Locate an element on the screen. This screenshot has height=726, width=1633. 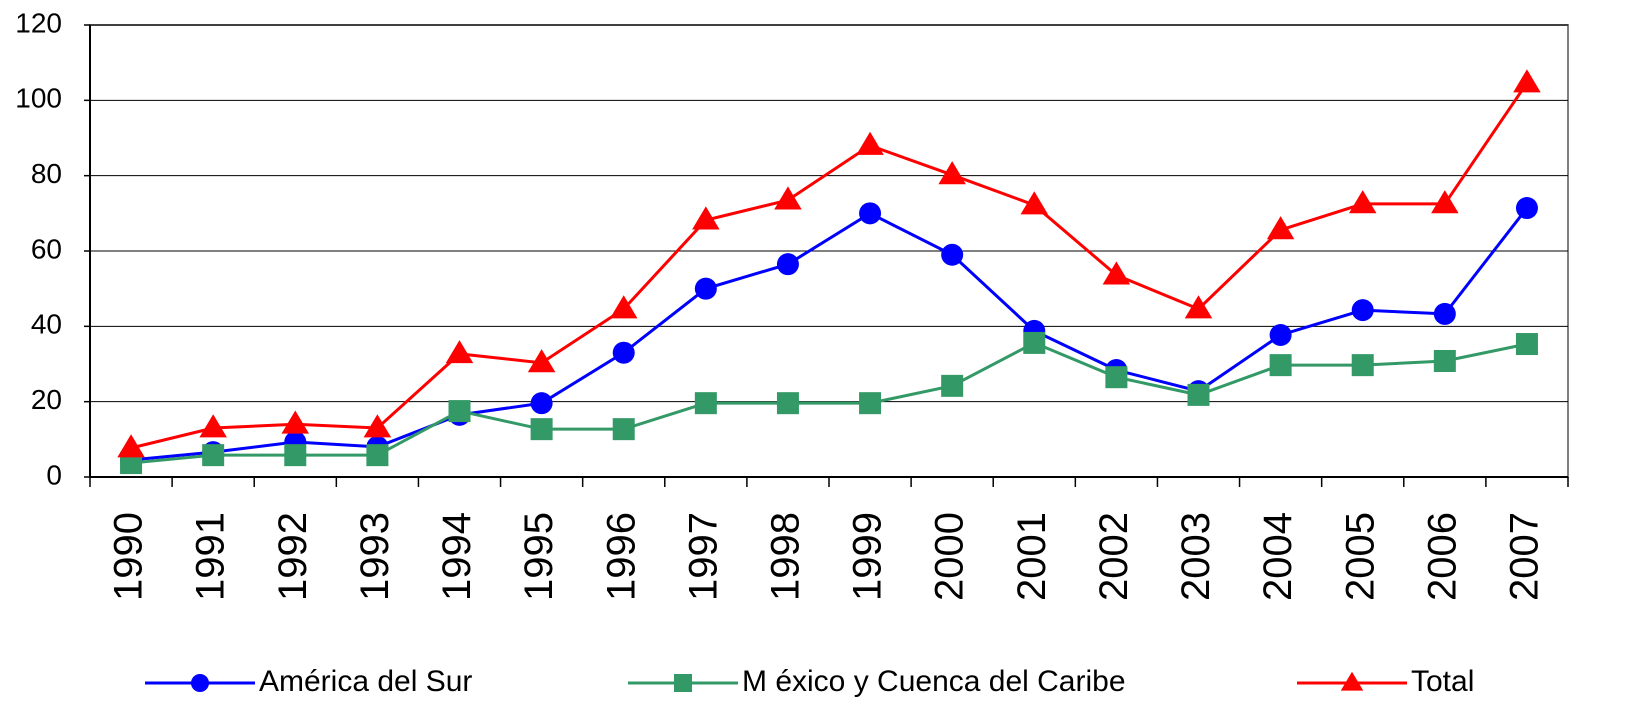
series-line is located at coordinates (829, 403).